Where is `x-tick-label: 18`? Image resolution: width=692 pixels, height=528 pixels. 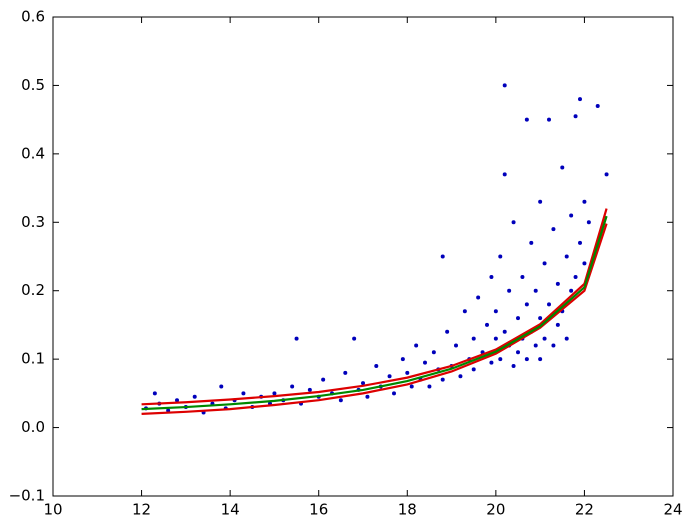
x-tick-label: 18 is located at coordinates (407, 510).